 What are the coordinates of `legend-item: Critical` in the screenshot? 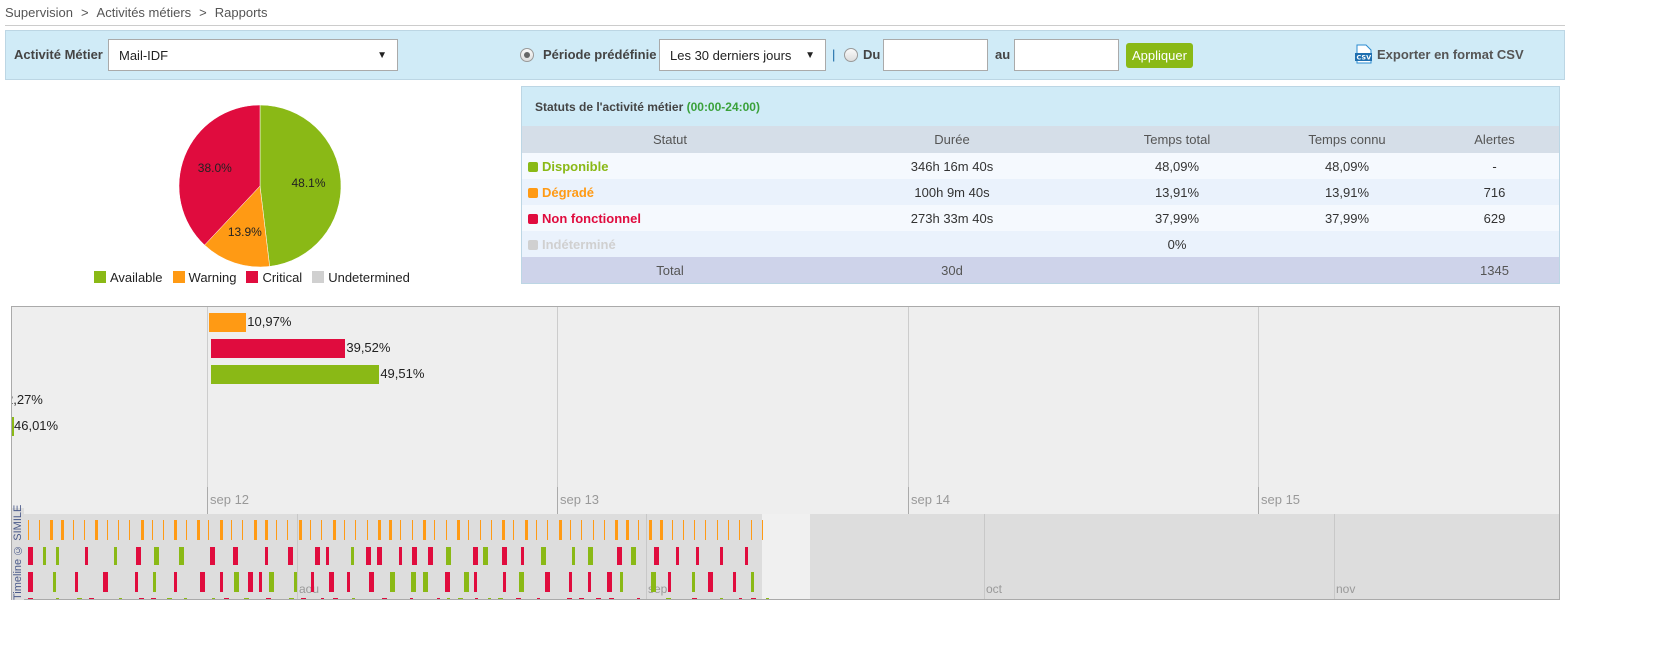 It's located at (274, 277).